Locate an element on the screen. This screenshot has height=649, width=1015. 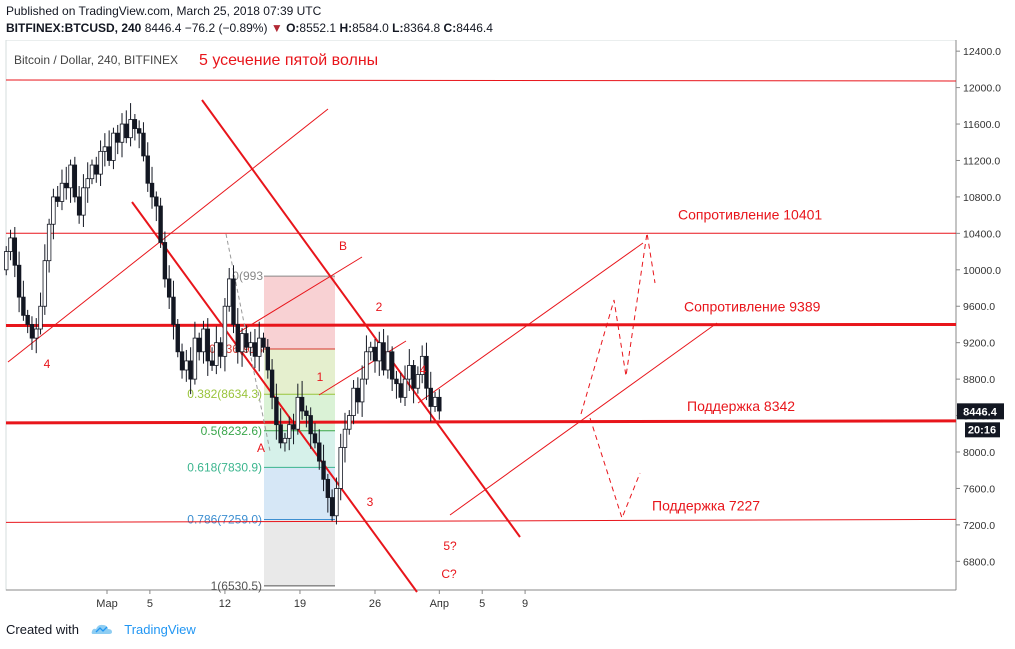
time-tick-label: 5 is located at coordinates (150, 604).